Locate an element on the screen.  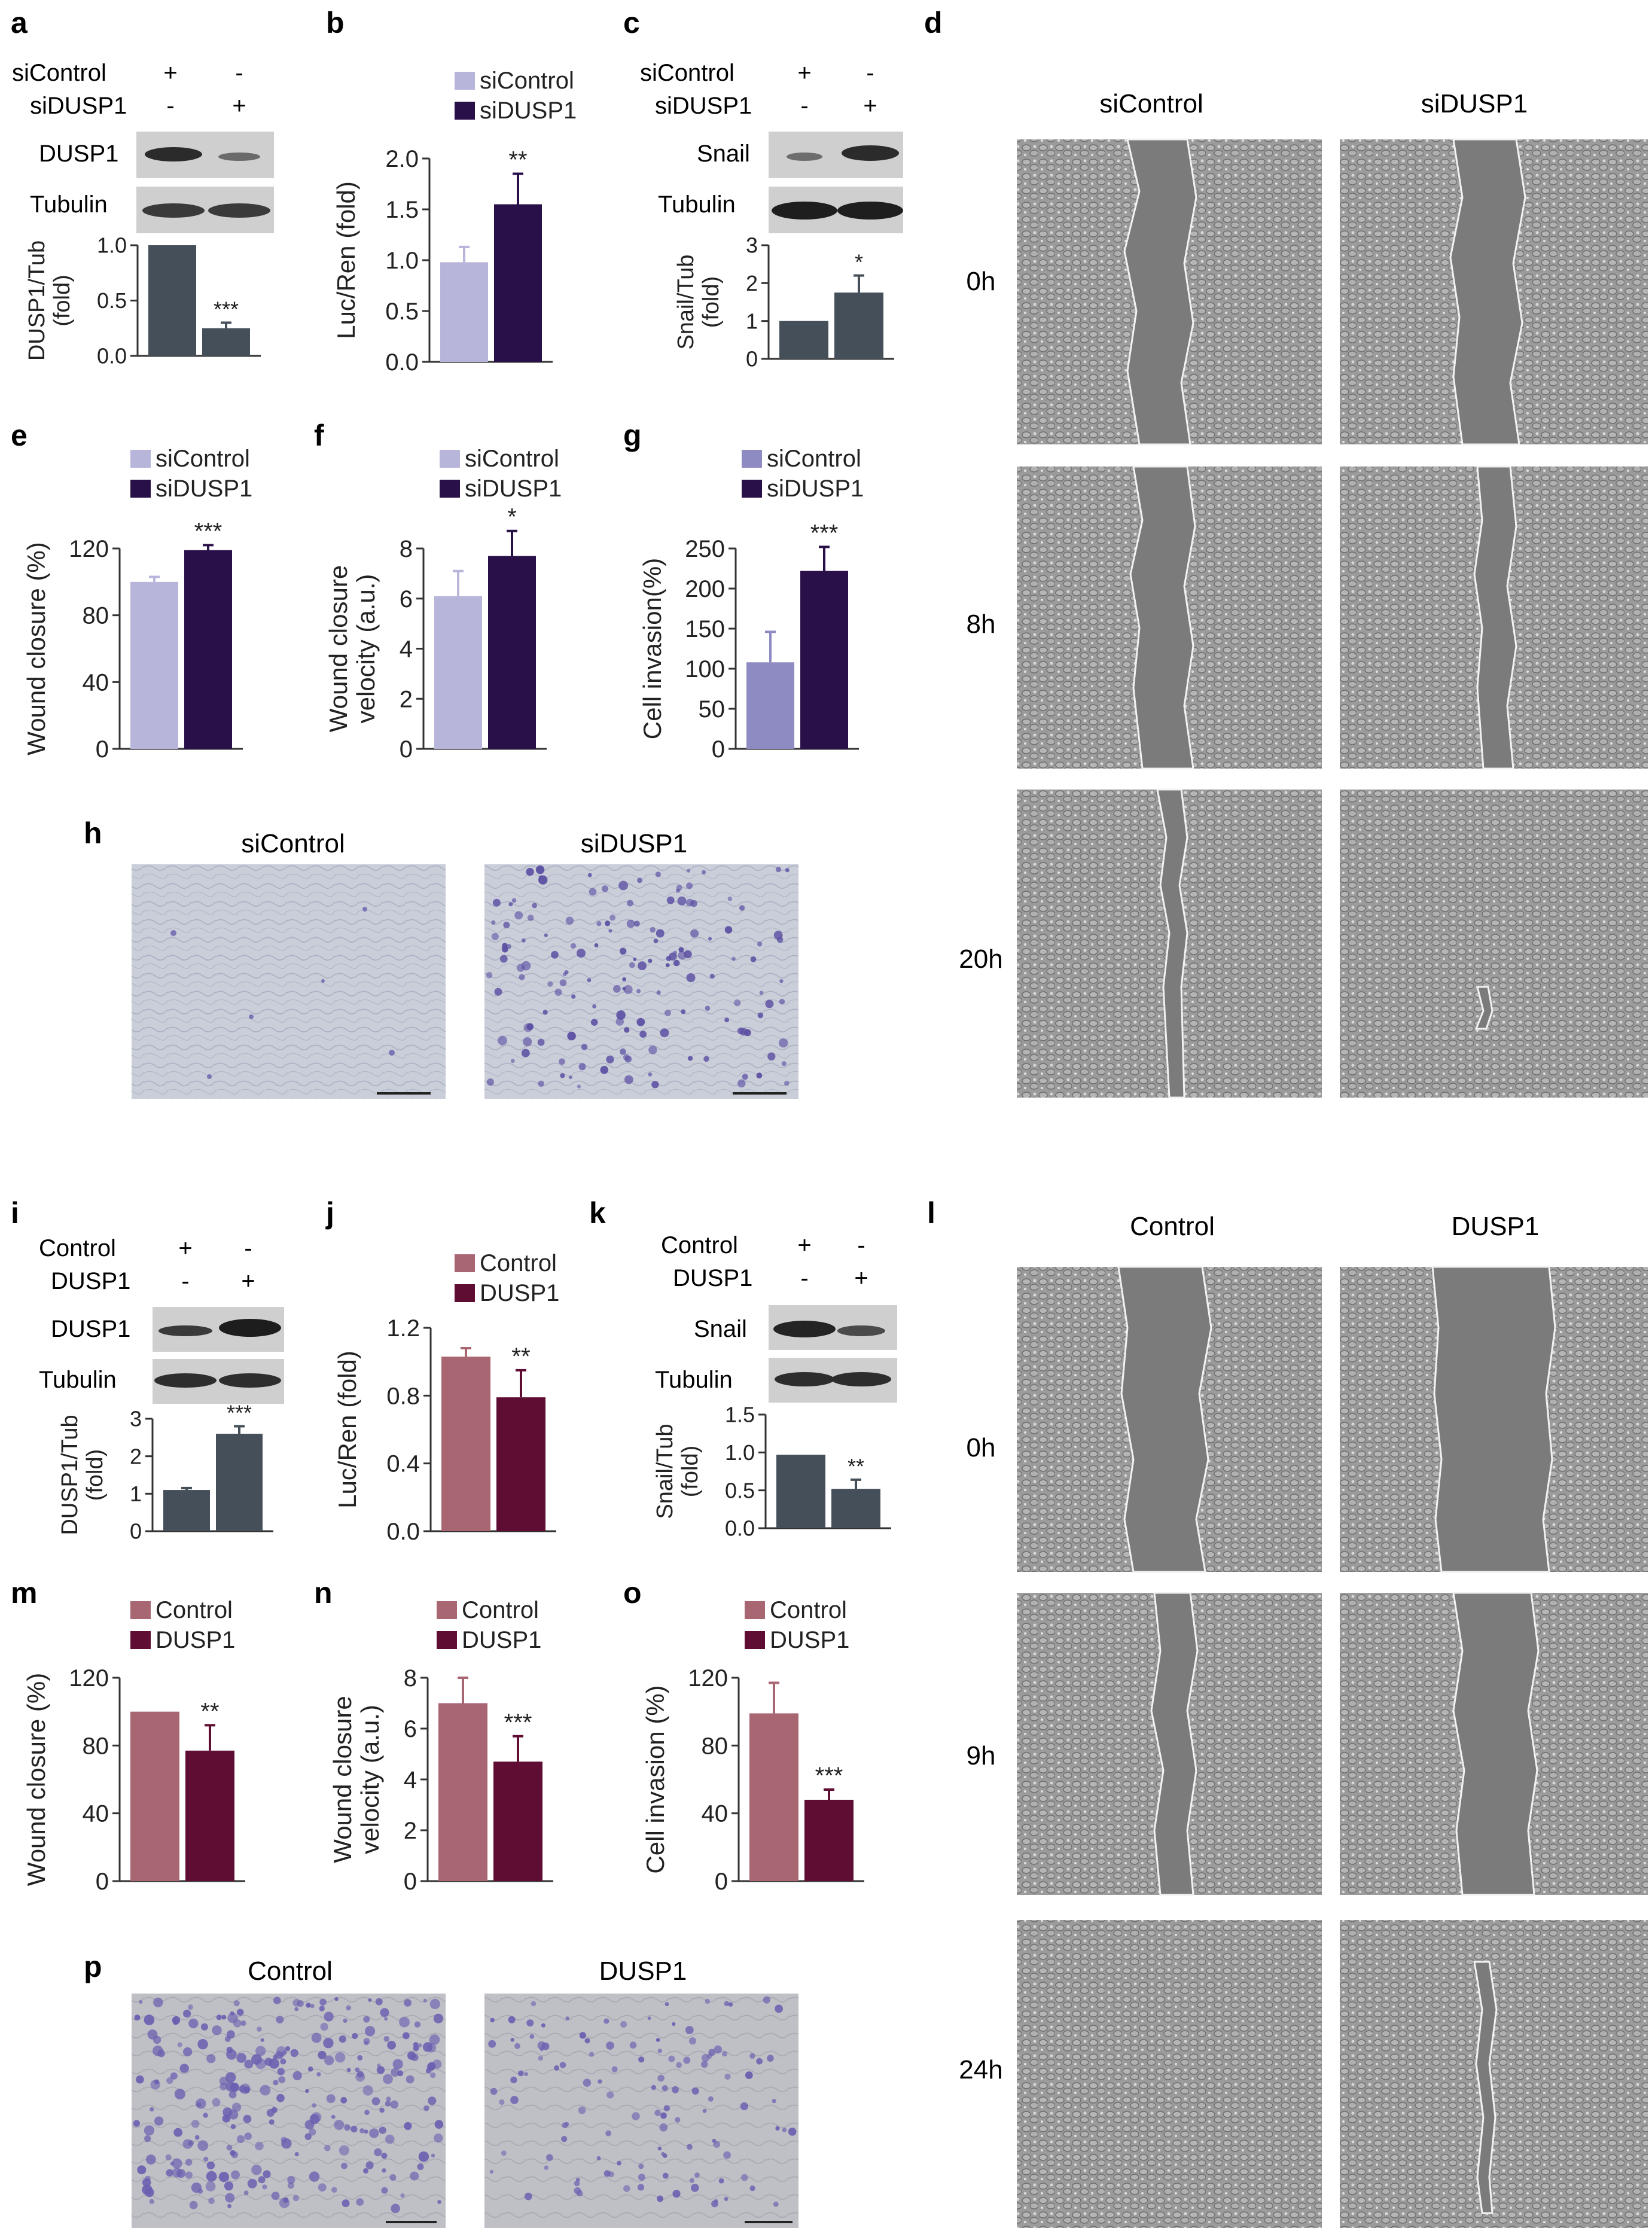
column-header: DUSP1 is located at coordinates (1496, 1226).